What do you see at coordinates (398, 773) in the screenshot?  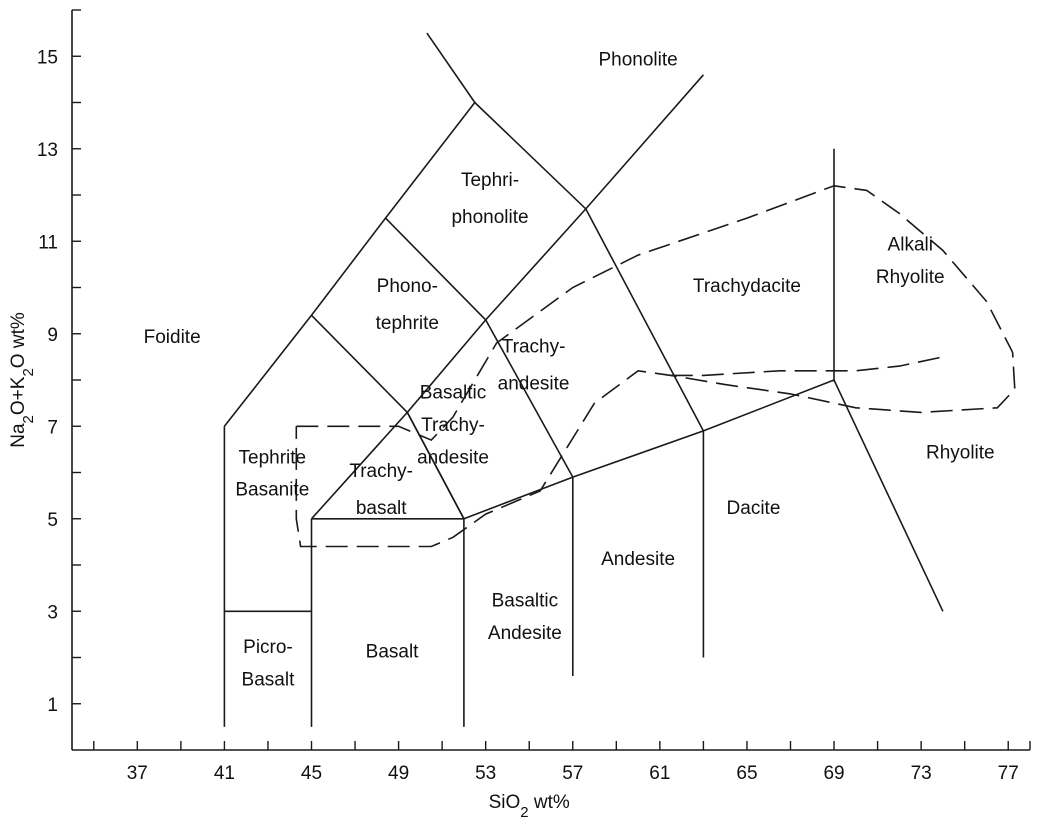 I see `x-tick-label: 49` at bounding box center [398, 773].